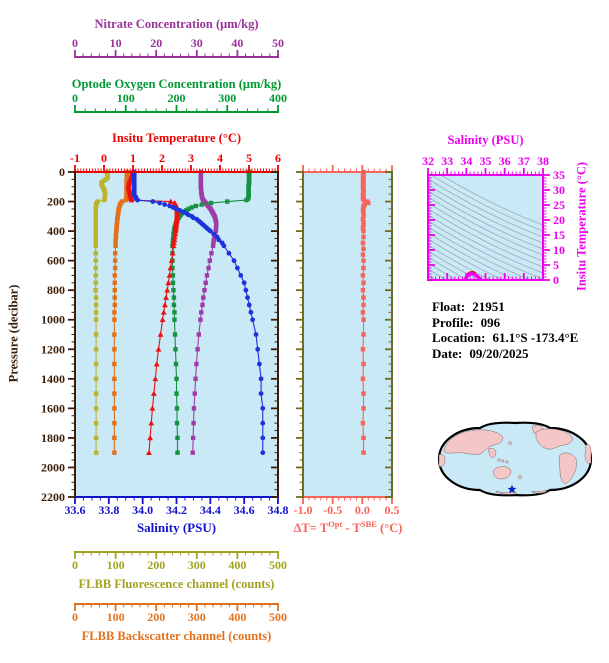 This screenshot has width=609, height=663. What do you see at coordinates (53, 349) in the screenshot?
I see `tick-label: 1200` at bounding box center [53, 349].